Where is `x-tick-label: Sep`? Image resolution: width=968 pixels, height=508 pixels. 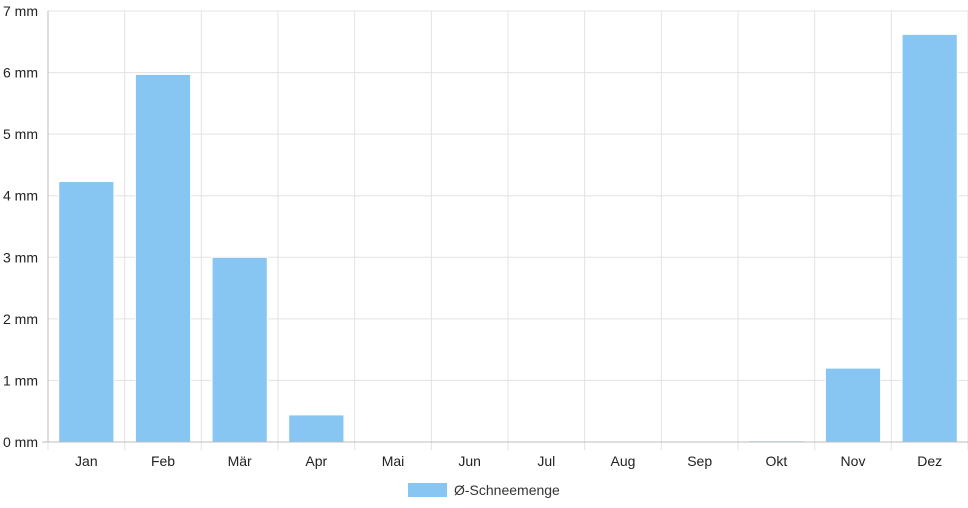 x-tick-label: Sep is located at coordinates (699, 461).